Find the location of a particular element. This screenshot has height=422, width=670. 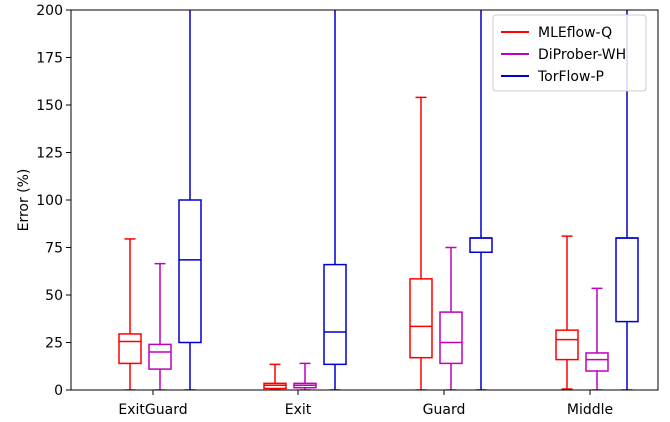

x-tick-label: ExitGuard is located at coordinates (152, 410).